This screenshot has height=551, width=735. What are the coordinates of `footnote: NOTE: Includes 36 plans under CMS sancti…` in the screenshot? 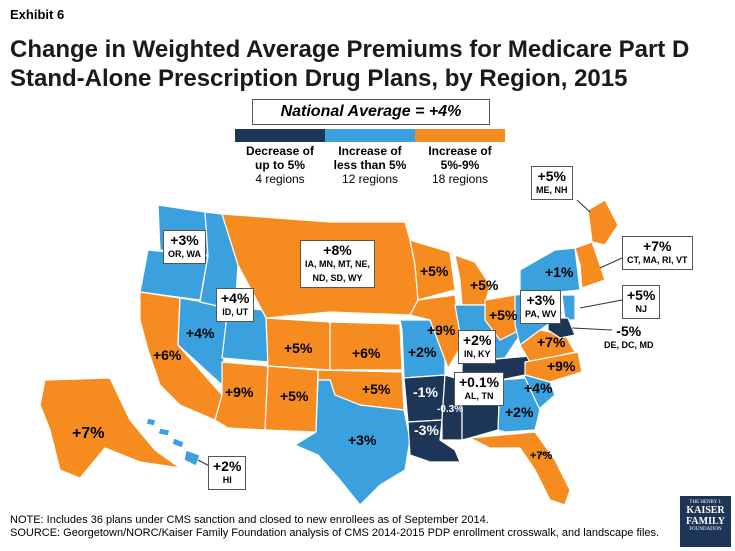 It's located at (334, 527).